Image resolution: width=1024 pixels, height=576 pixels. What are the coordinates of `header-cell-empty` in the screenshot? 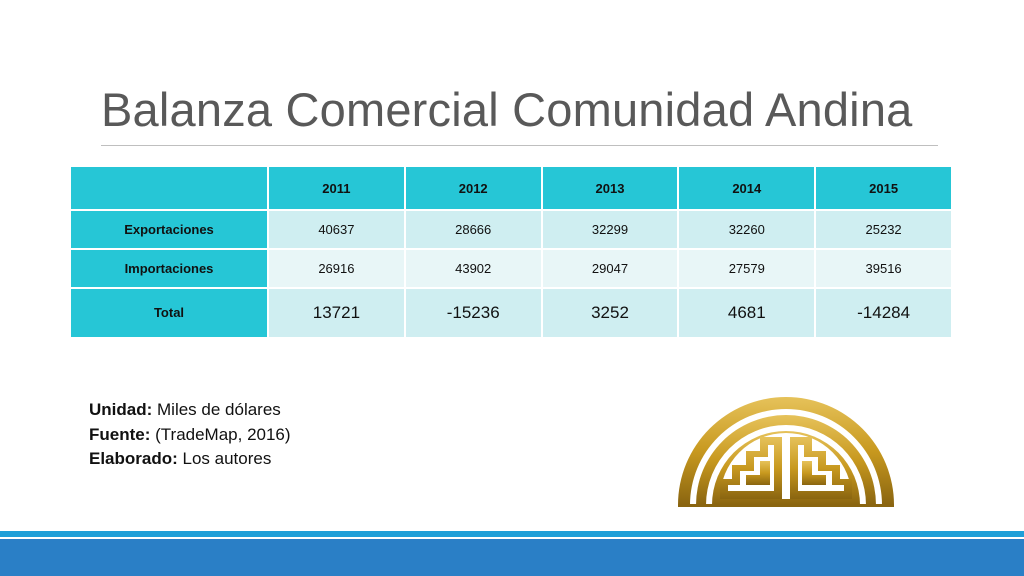 It's located at (169, 188).